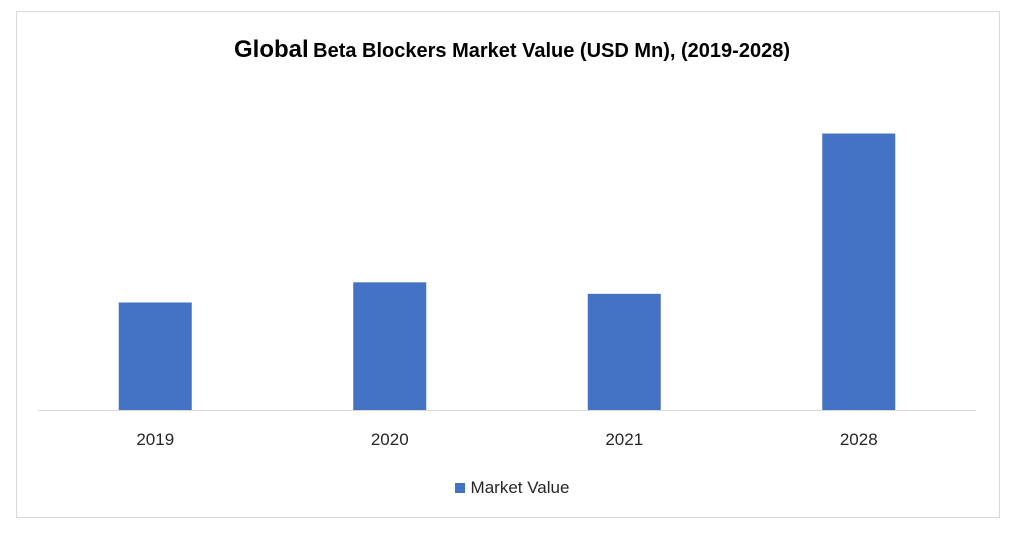 This screenshot has width=1024, height=536. Describe the element at coordinates (520, 487) in the screenshot. I see `legend-label: Market Value` at that location.